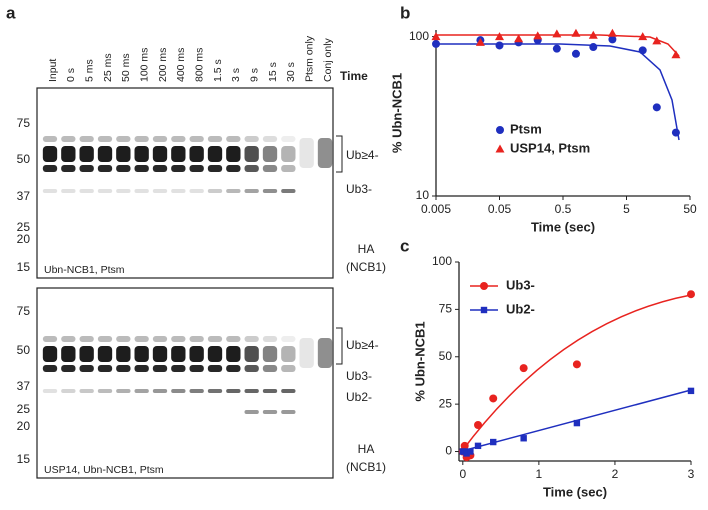 The width and height of the screenshot is (708, 510). Describe the element at coordinates (500, 148) in the screenshot. I see `legend-marker` at that location.